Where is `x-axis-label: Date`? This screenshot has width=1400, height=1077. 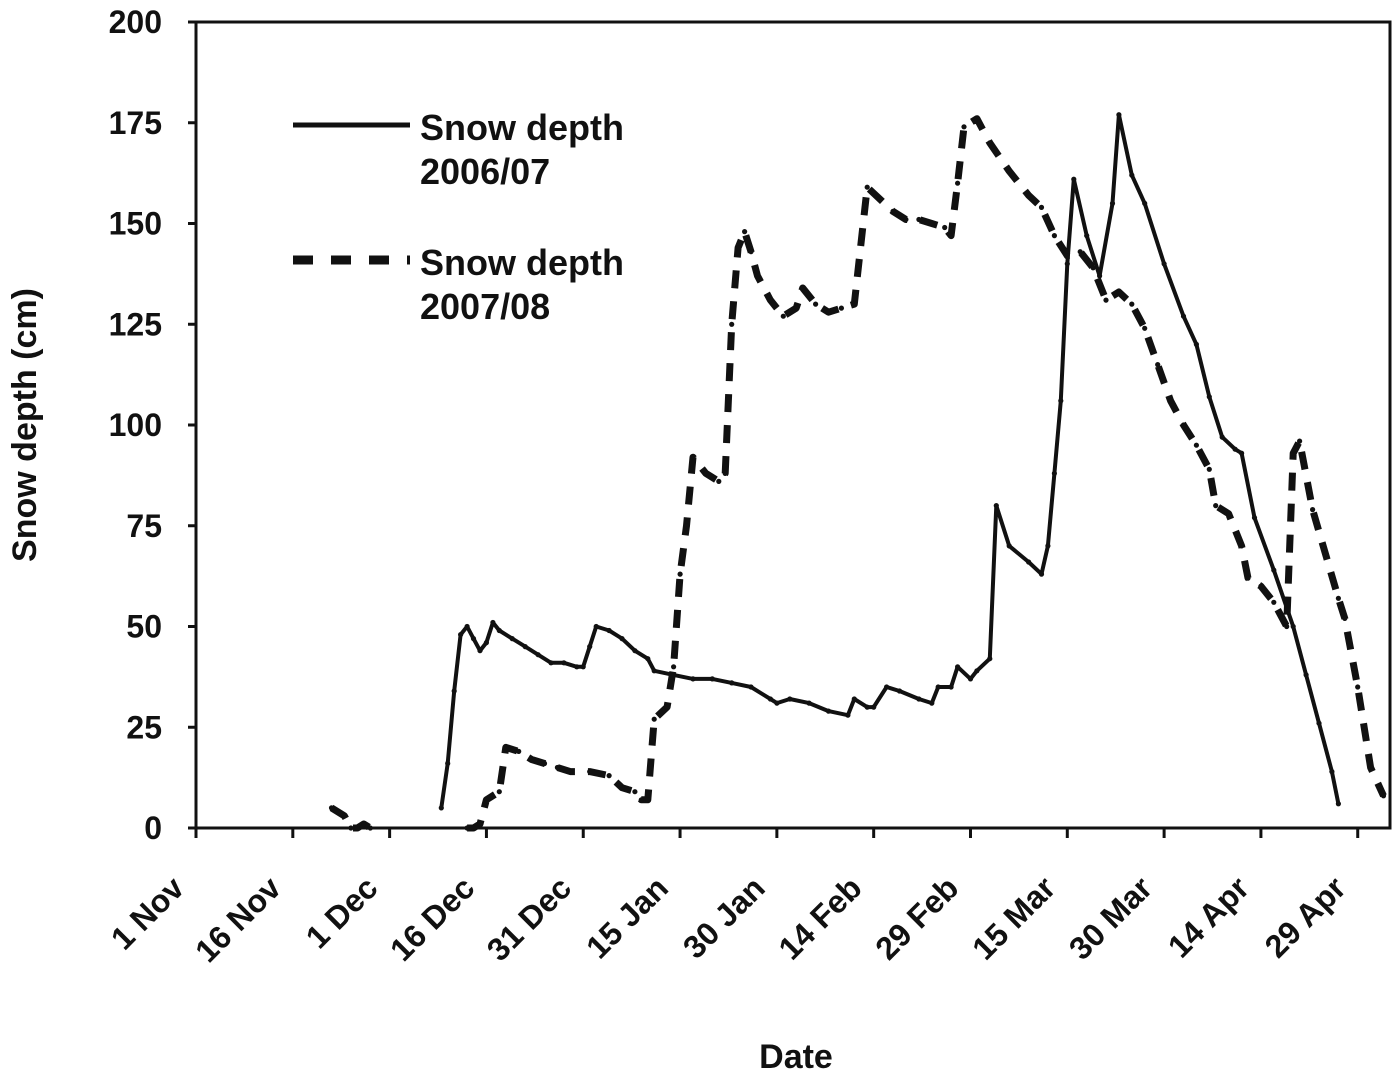
x-axis-label: Date is located at coordinates (796, 1057).